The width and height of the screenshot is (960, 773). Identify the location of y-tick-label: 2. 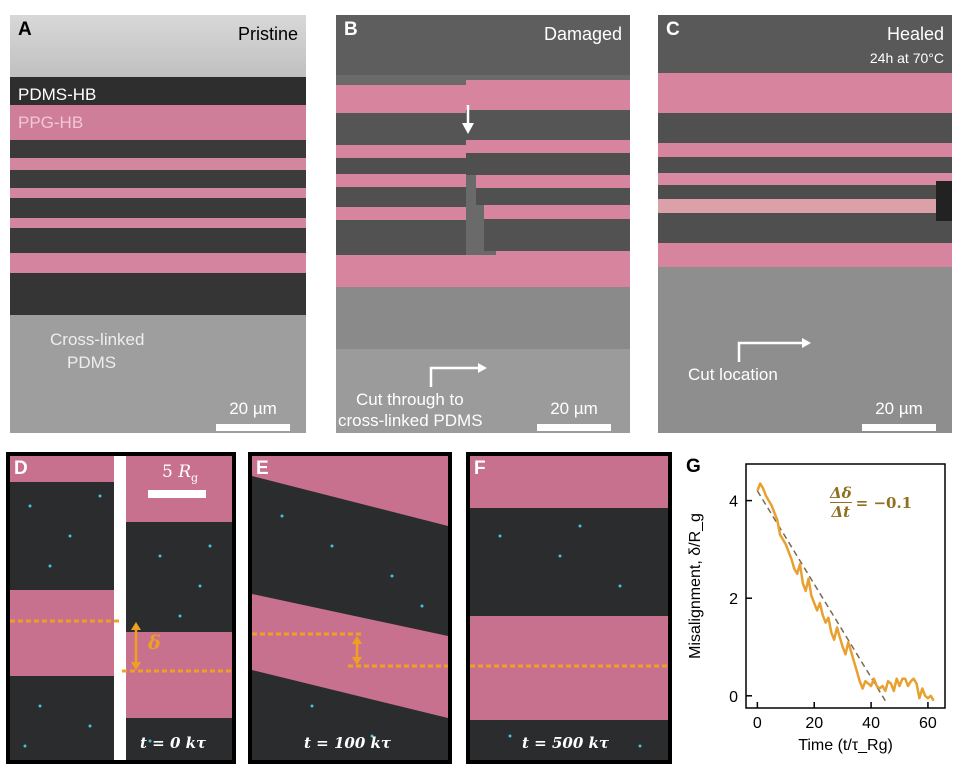
(733, 599).